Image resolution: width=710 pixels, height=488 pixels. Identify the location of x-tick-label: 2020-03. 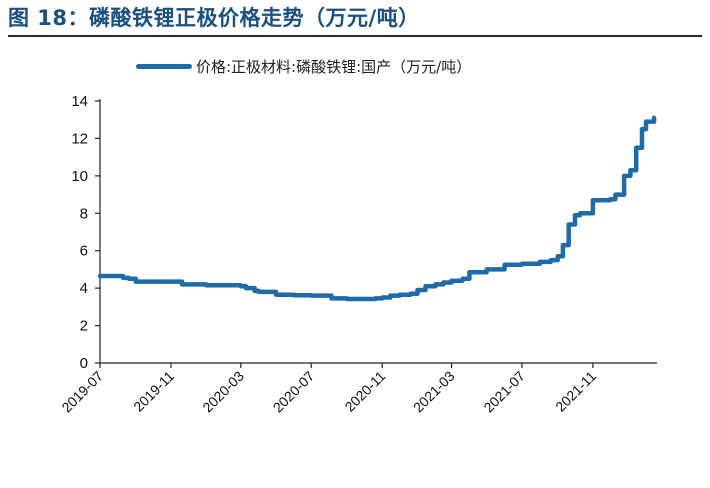
(223, 392).